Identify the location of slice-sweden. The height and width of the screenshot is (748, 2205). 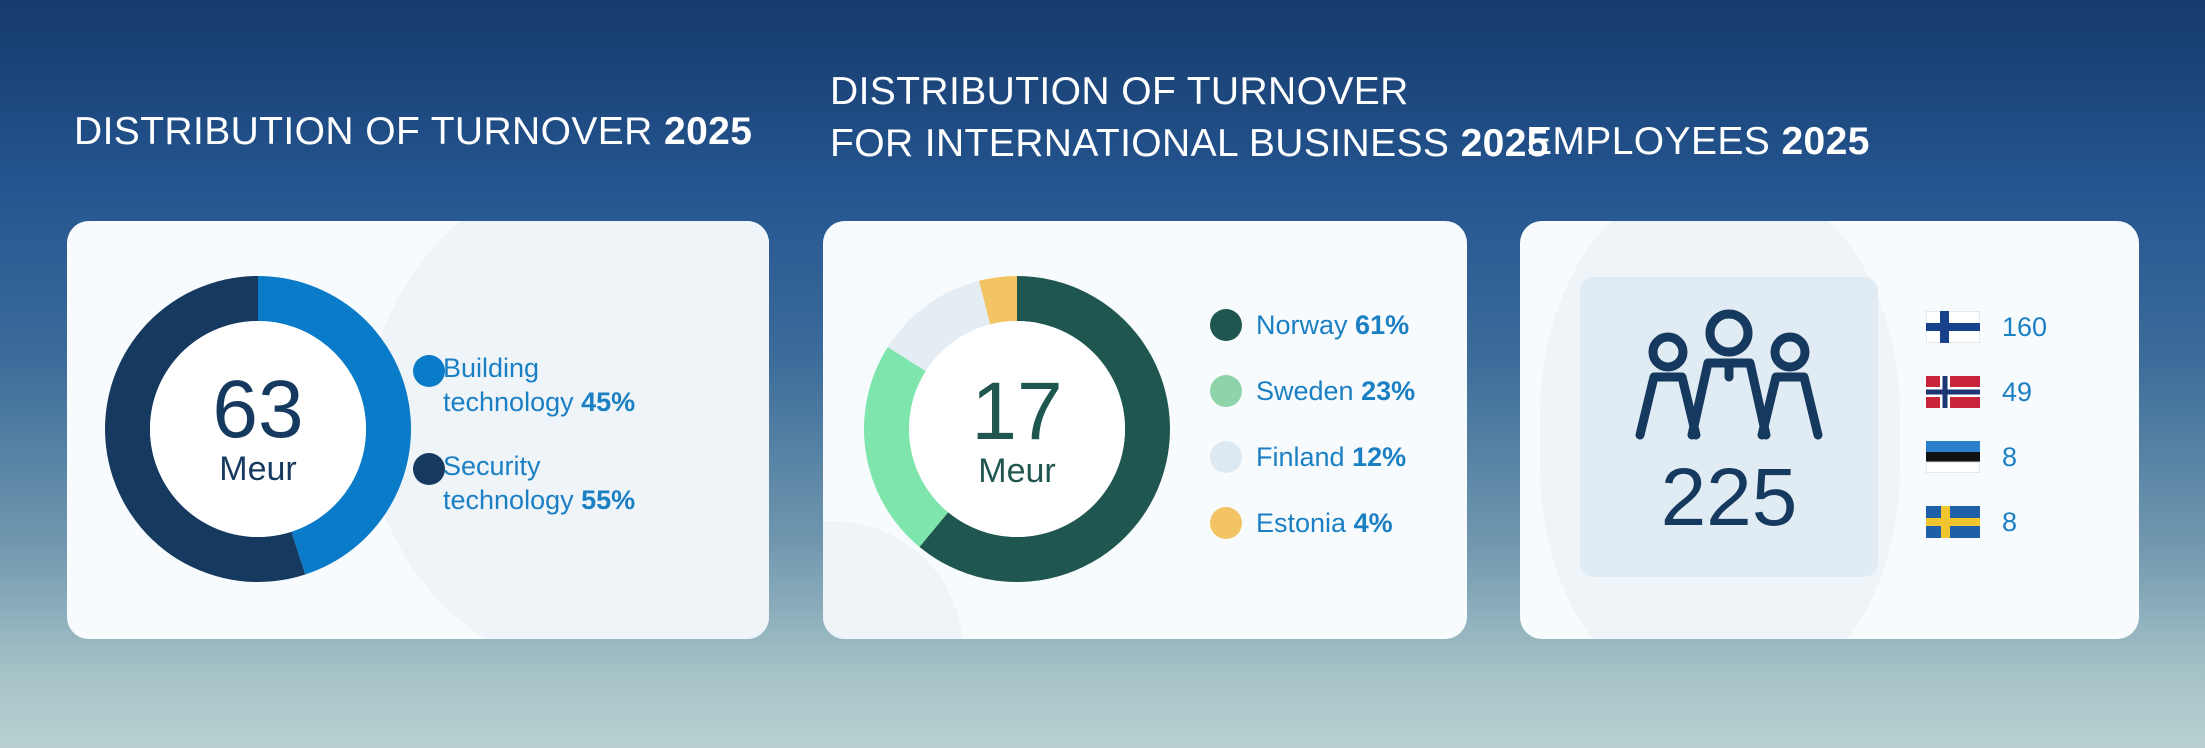
(906, 447).